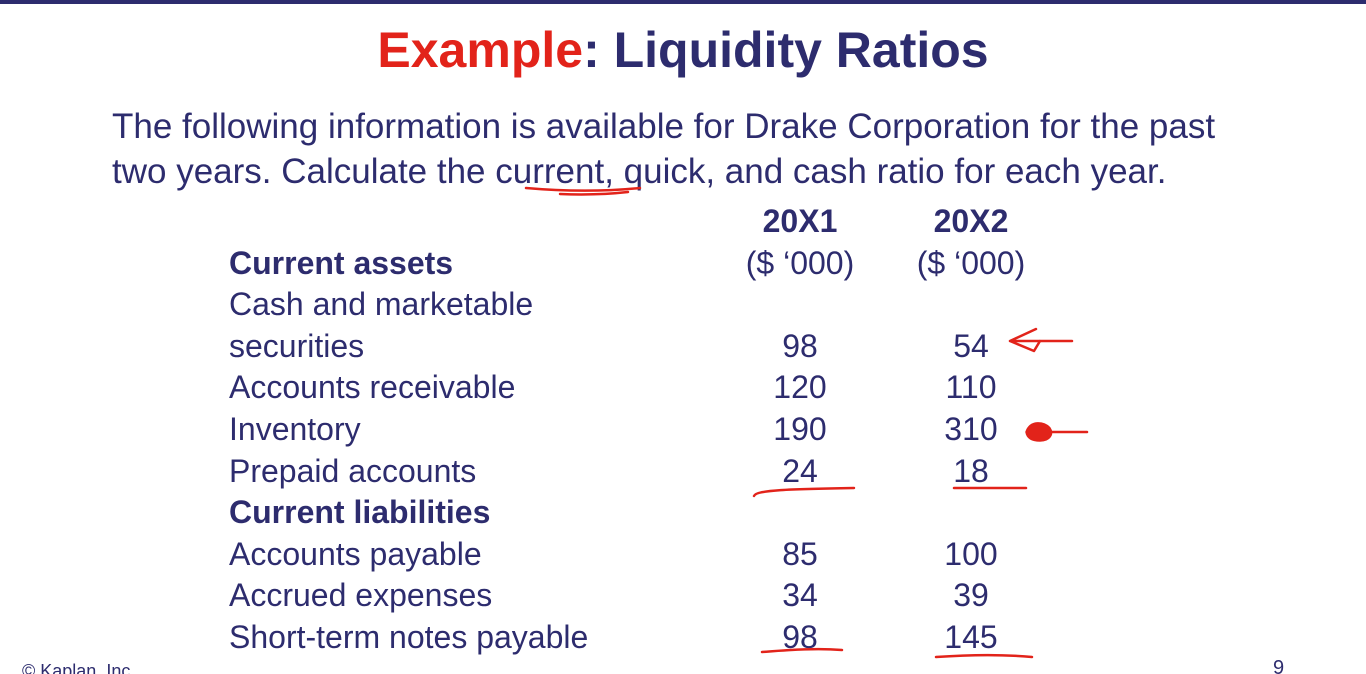 The image size is (1366, 674). Describe the element at coordinates (361, 595) in the screenshot. I see `row-label-accrued: Accrued expenses` at that location.